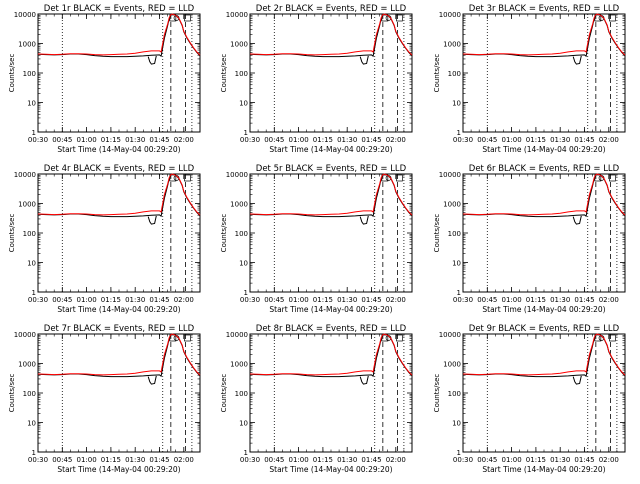 Image resolution: width=640 pixels, height=484 pixels. What do you see at coordinates (331, 169) in the screenshot?
I see `panel-title: Det 5r BLACK = Events, RED = LLD` at bounding box center [331, 169].